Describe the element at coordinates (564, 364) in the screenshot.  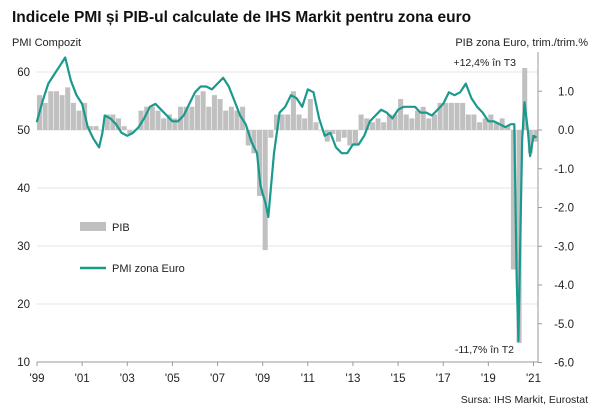
I see `right-tick-label: -6.0` at that location.